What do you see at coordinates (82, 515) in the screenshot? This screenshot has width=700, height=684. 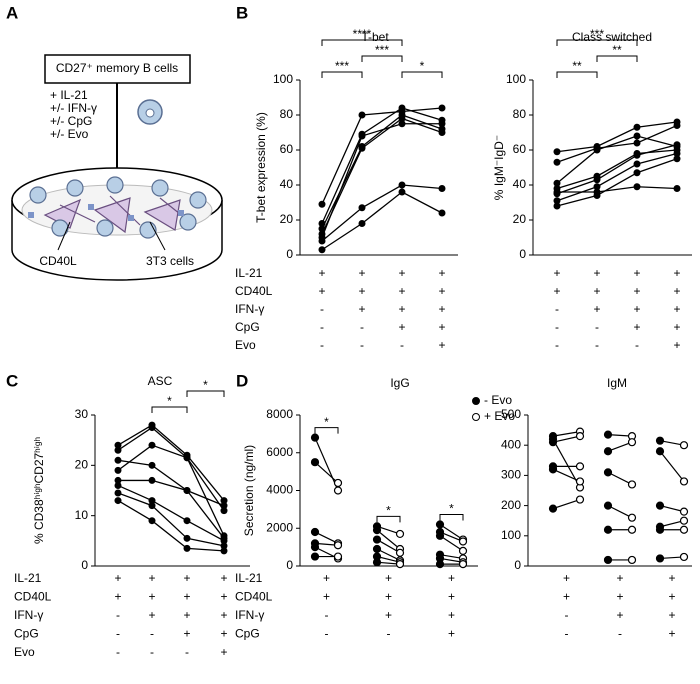 I see `y-tick-label: 10` at bounding box center [82, 515].